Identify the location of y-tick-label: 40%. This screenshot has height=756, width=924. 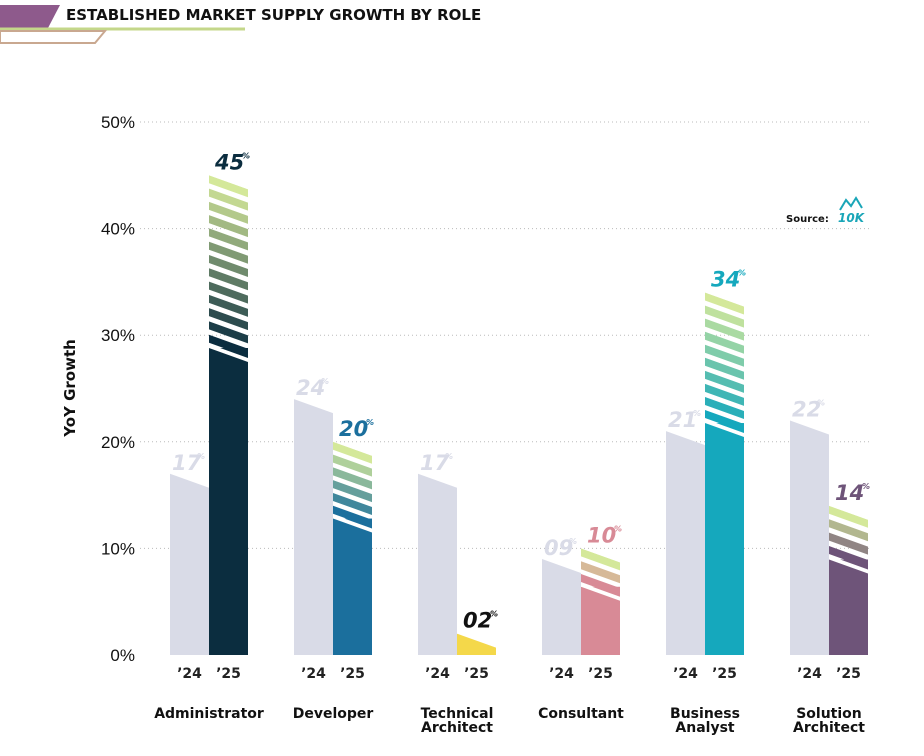
(118, 229).